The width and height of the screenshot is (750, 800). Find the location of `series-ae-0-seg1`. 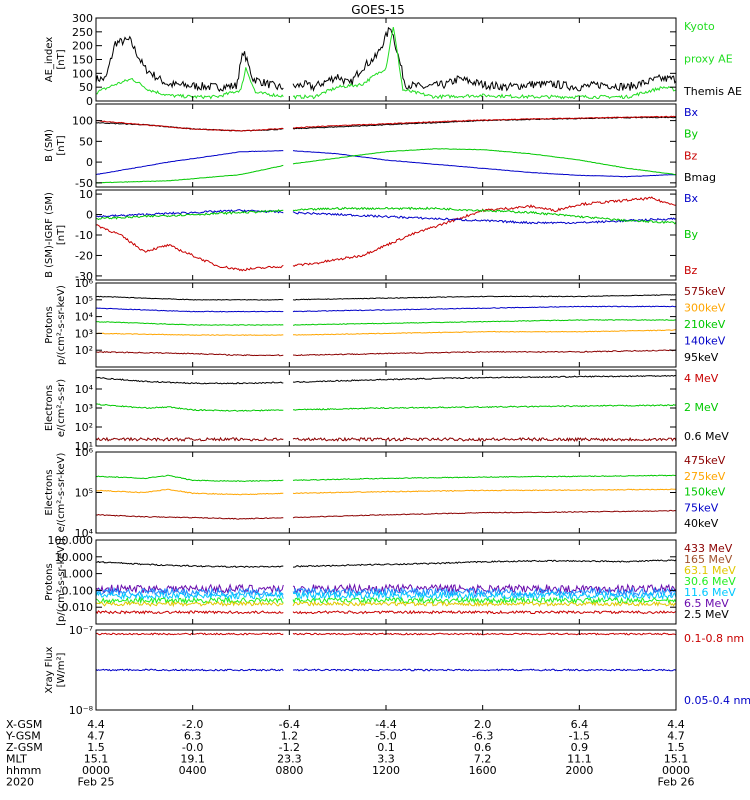

series-ae-0-seg1 is located at coordinates (484, 59).